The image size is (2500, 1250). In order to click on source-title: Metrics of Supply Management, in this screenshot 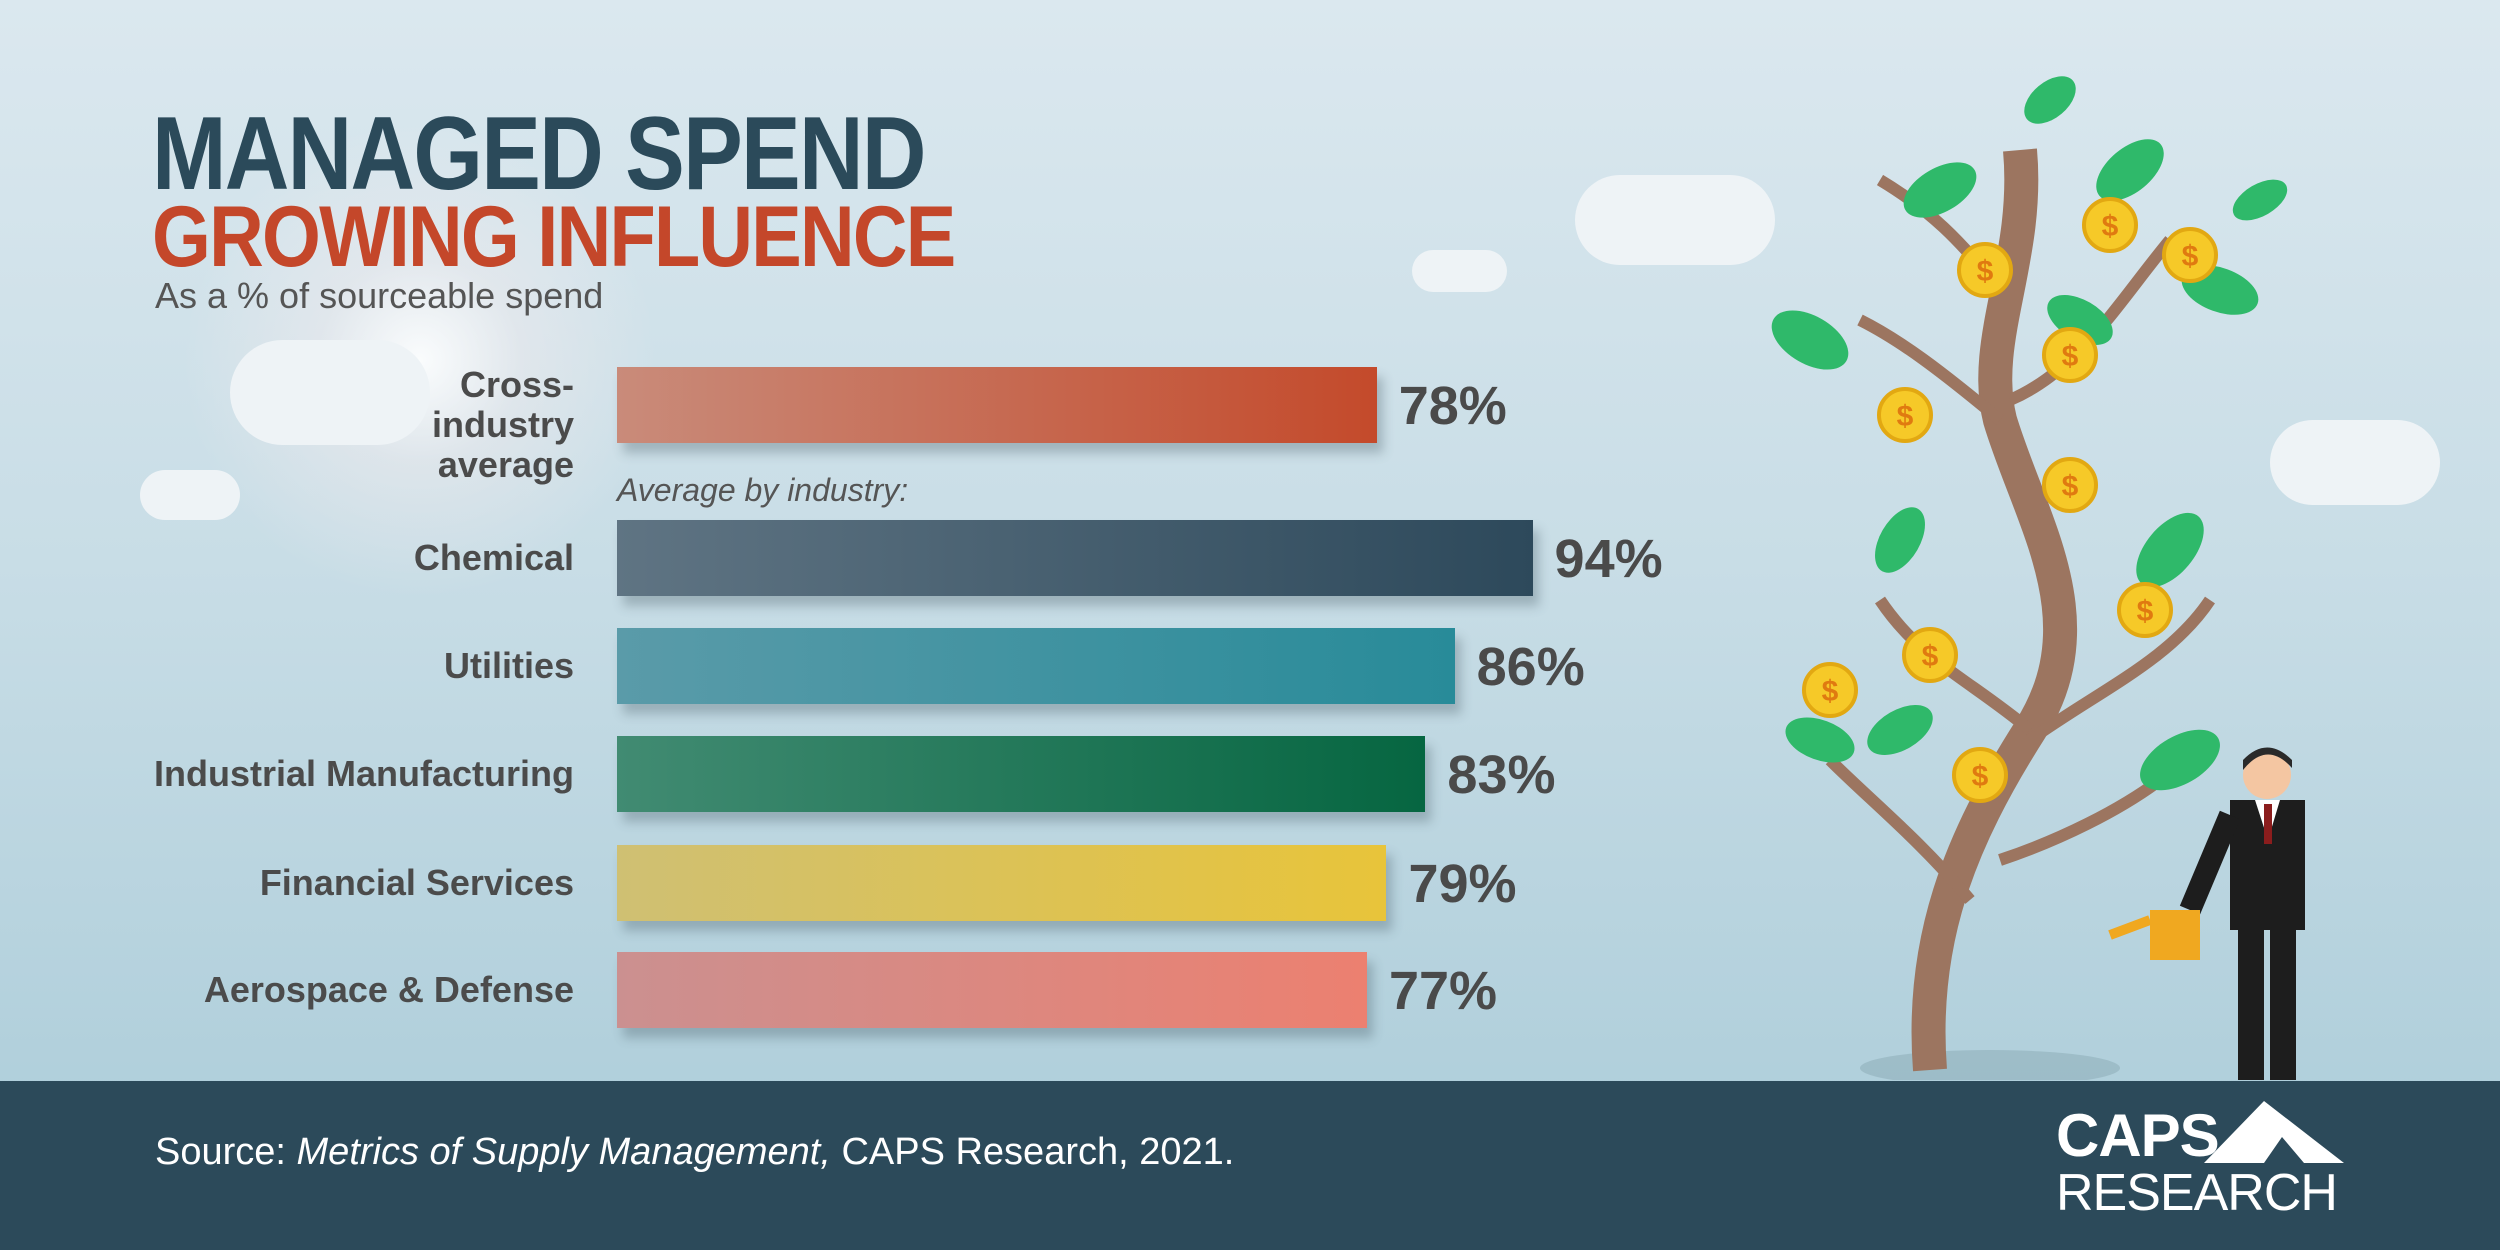, I will do `click(563, 1152)`.